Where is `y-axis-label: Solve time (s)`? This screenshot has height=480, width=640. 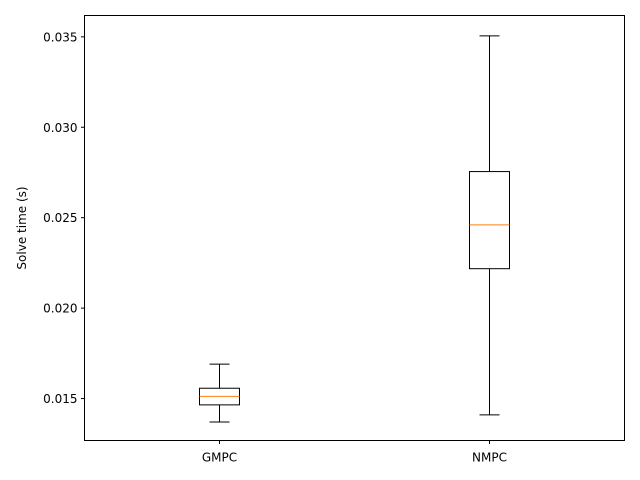 y-axis-label: Solve time (s) is located at coordinates (22, 227).